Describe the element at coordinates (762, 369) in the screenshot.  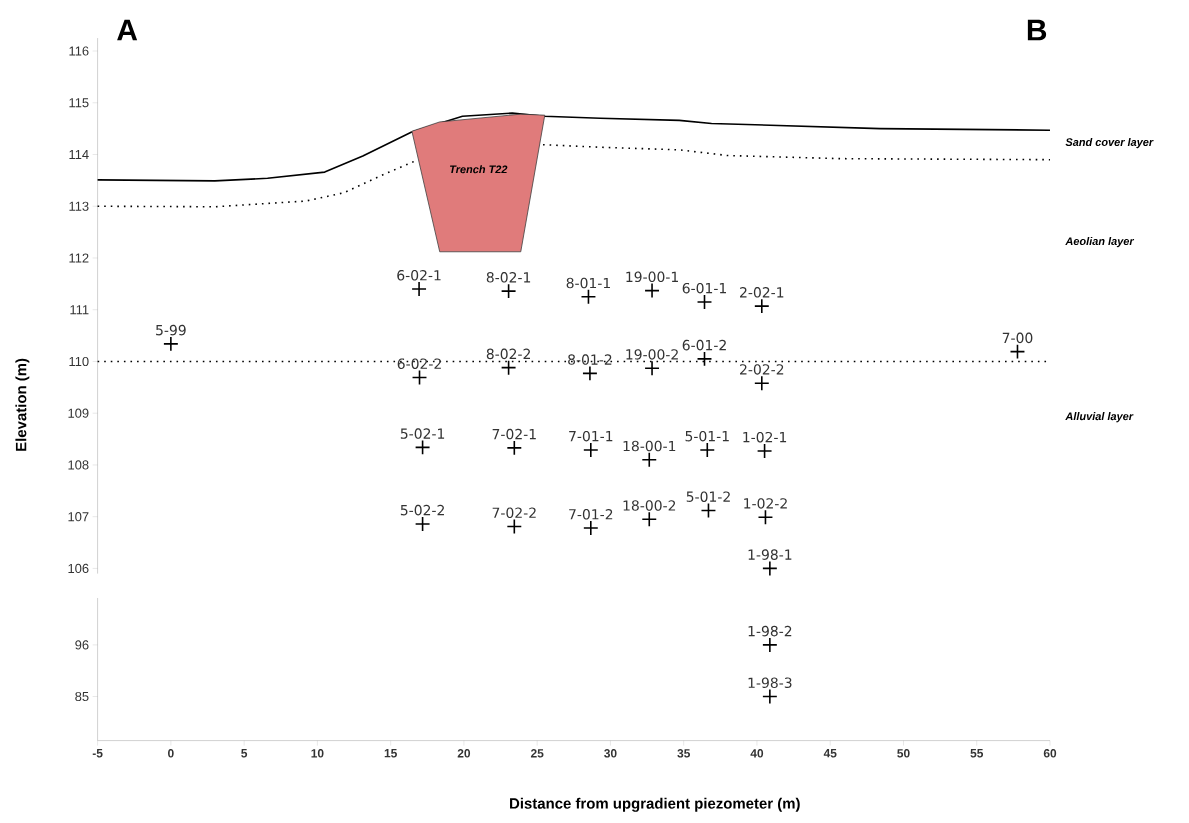
I see `annotation: 2-02-2` at that location.